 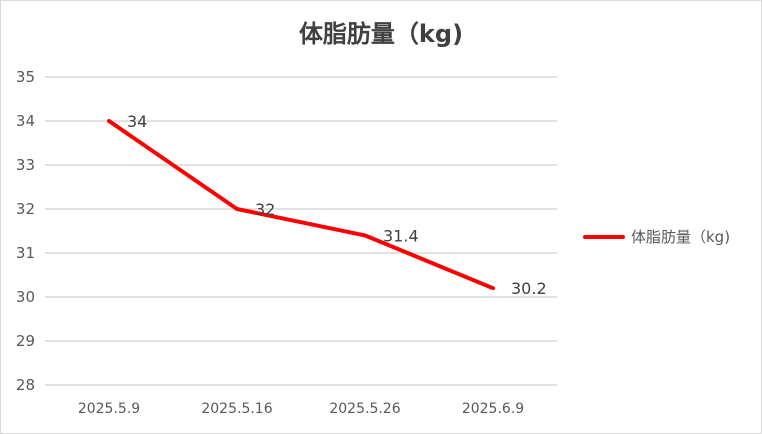 I want to click on data-label: 31.4, so click(x=401, y=235).